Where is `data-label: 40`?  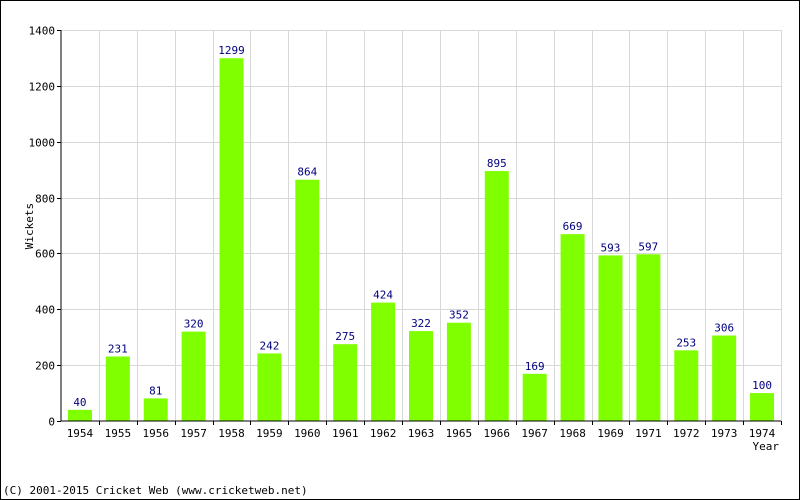 data-label: 40 is located at coordinates (79, 402).